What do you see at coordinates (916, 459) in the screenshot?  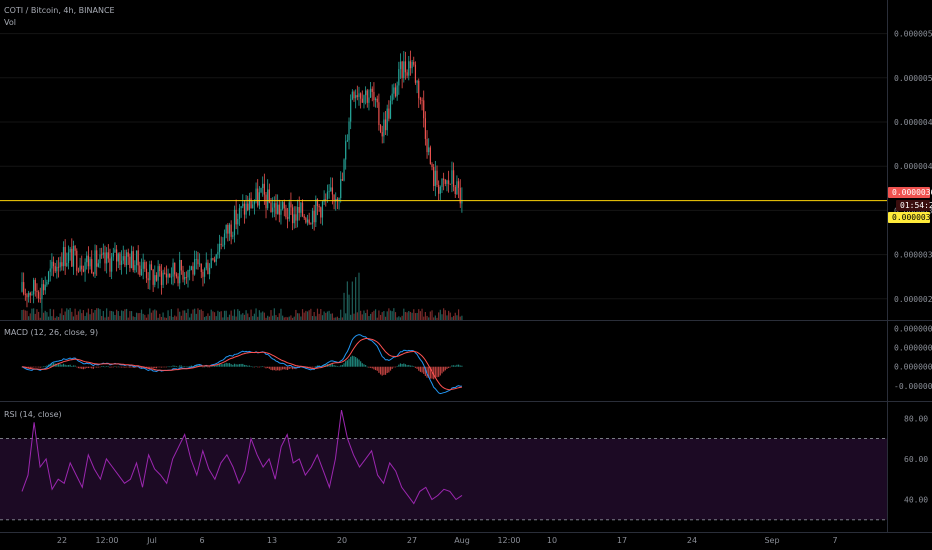 I see `rsi-tick-label: 60.00` at bounding box center [916, 459].